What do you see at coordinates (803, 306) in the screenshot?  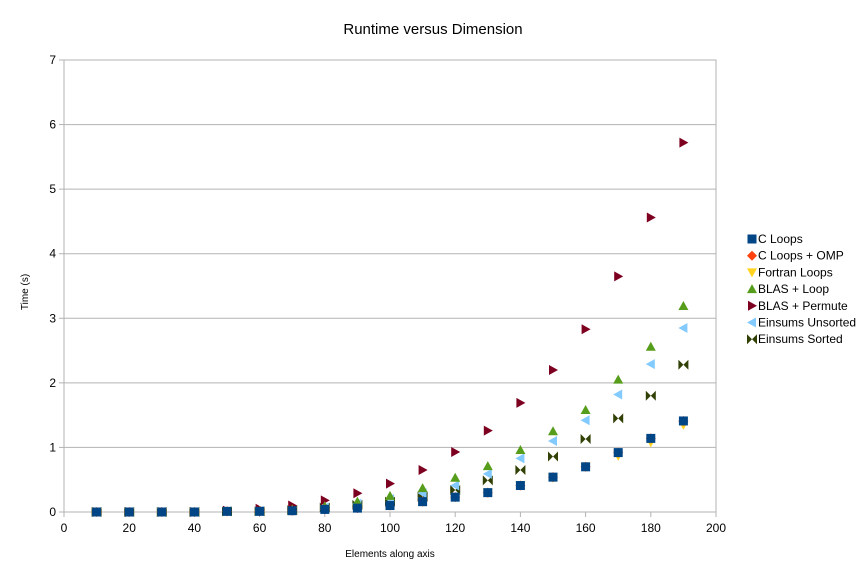 I see `legend-label: BLAS + Permute` at bounding box center [803, 306].